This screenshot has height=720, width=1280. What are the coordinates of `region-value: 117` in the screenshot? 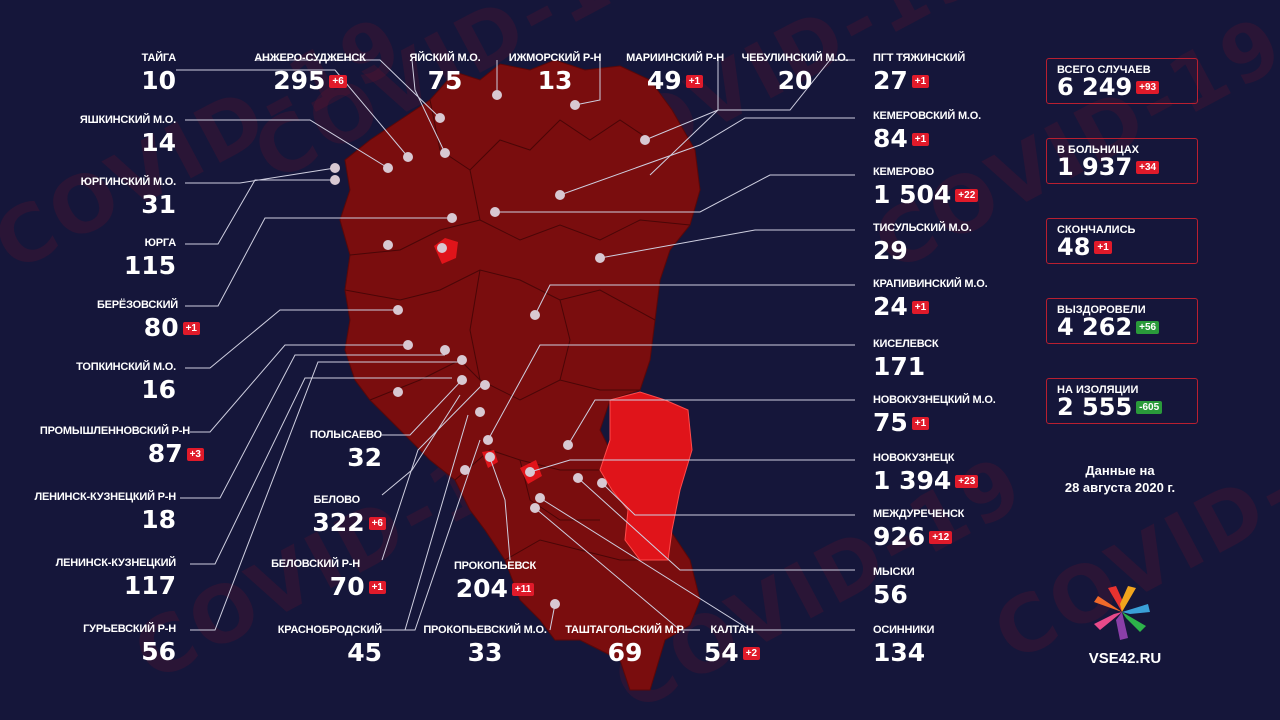 It's located at (149, 585).